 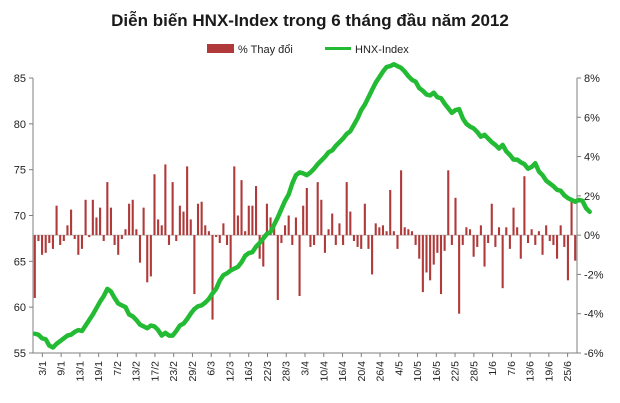 What do you see at coordinates (549, 371) in the screenshot?
I see `x-tick-label: 19/6` at bounding box center [549, 371].